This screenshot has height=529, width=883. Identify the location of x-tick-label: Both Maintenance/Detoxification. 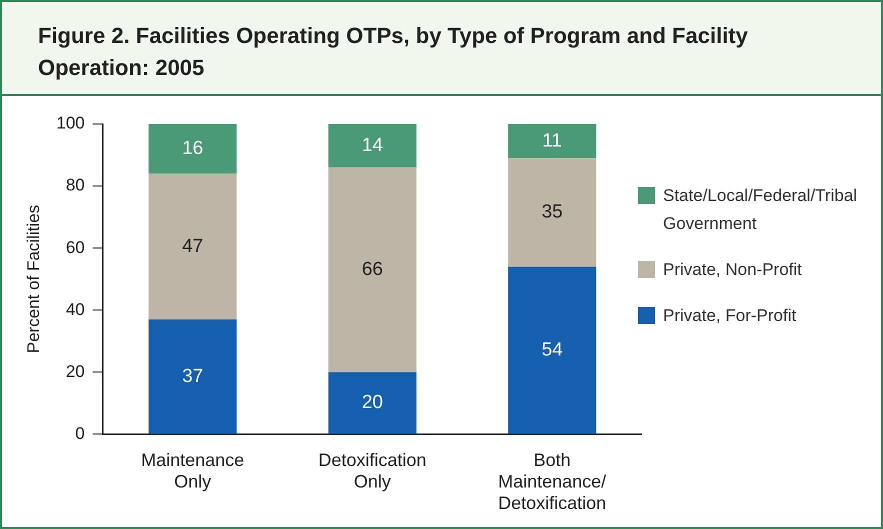
(552, 482).